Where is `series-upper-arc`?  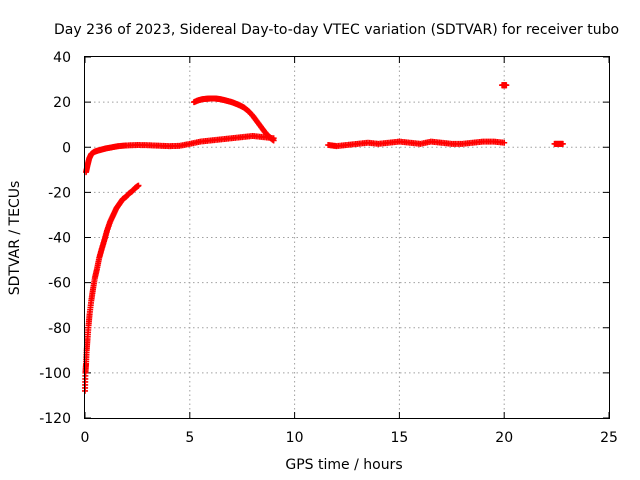
series-upper-arc is located at coordinates (233, 119).